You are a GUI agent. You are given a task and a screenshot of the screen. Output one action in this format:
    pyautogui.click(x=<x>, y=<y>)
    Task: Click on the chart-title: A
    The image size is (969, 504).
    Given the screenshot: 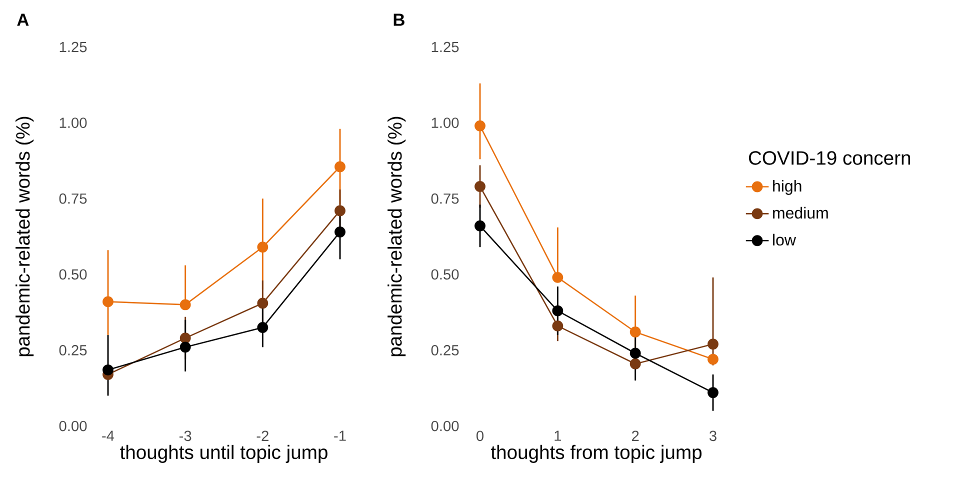 What is the action you would take?
    pyautogui.click(x=23, y=20)
    